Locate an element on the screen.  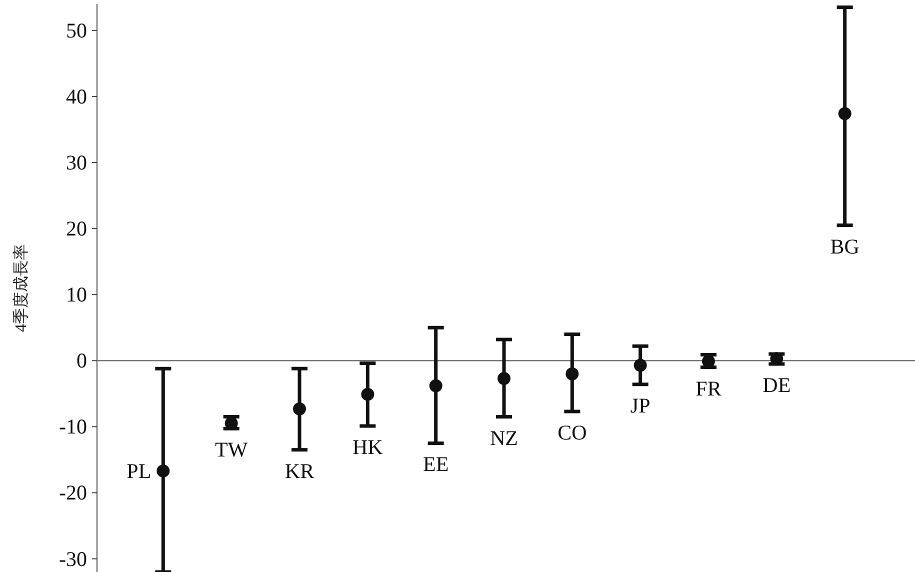
x-tick-label: CO is located at coordinates (572, 432).